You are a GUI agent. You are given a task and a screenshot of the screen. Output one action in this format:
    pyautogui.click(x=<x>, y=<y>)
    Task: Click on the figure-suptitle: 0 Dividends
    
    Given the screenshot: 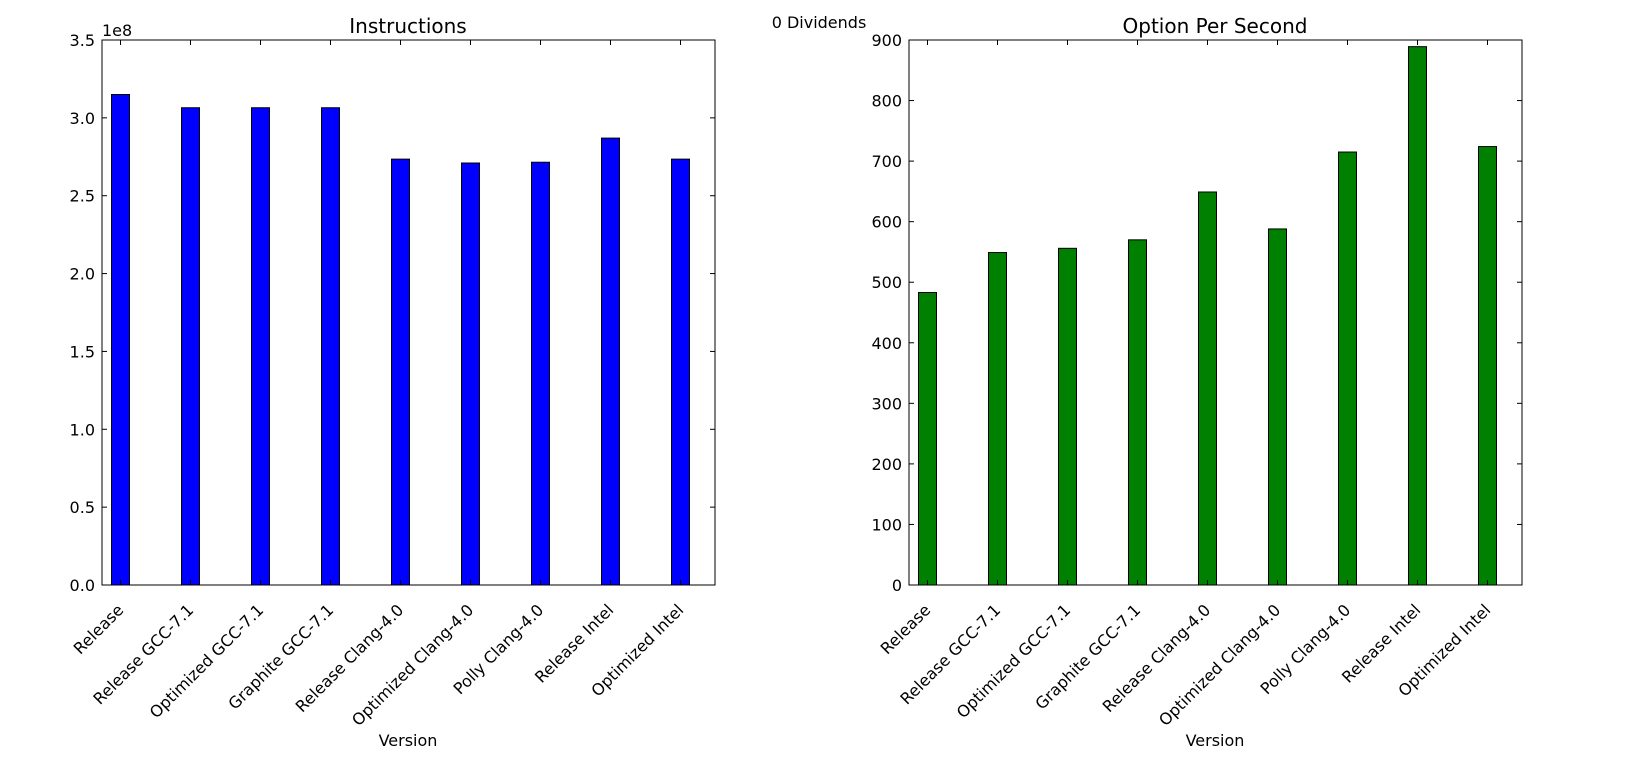 What is the action you would take?
    pyautogui.click(x=819, y=22)
    